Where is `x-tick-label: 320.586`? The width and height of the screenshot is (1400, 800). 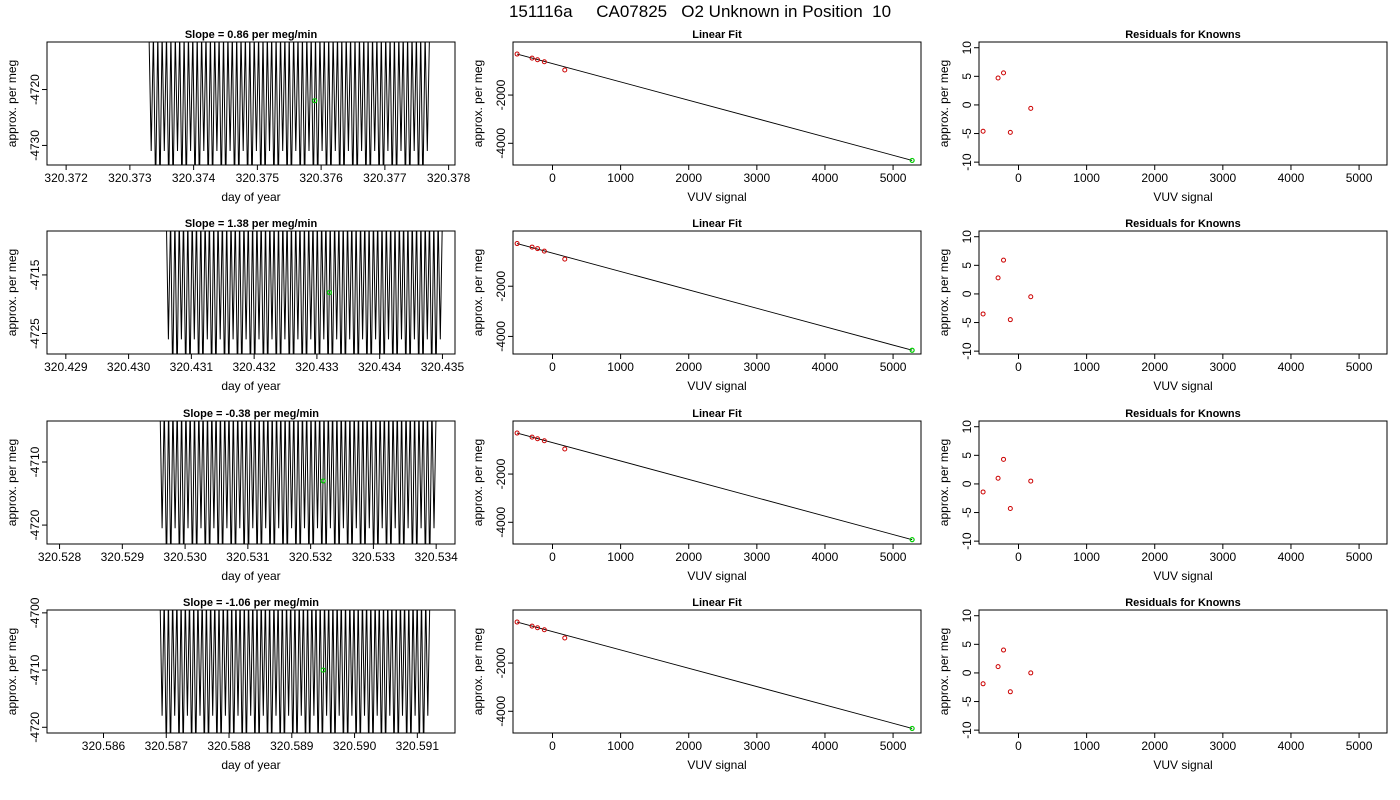
x-tick-label: 320.586 is located at coordinates (104, 746).